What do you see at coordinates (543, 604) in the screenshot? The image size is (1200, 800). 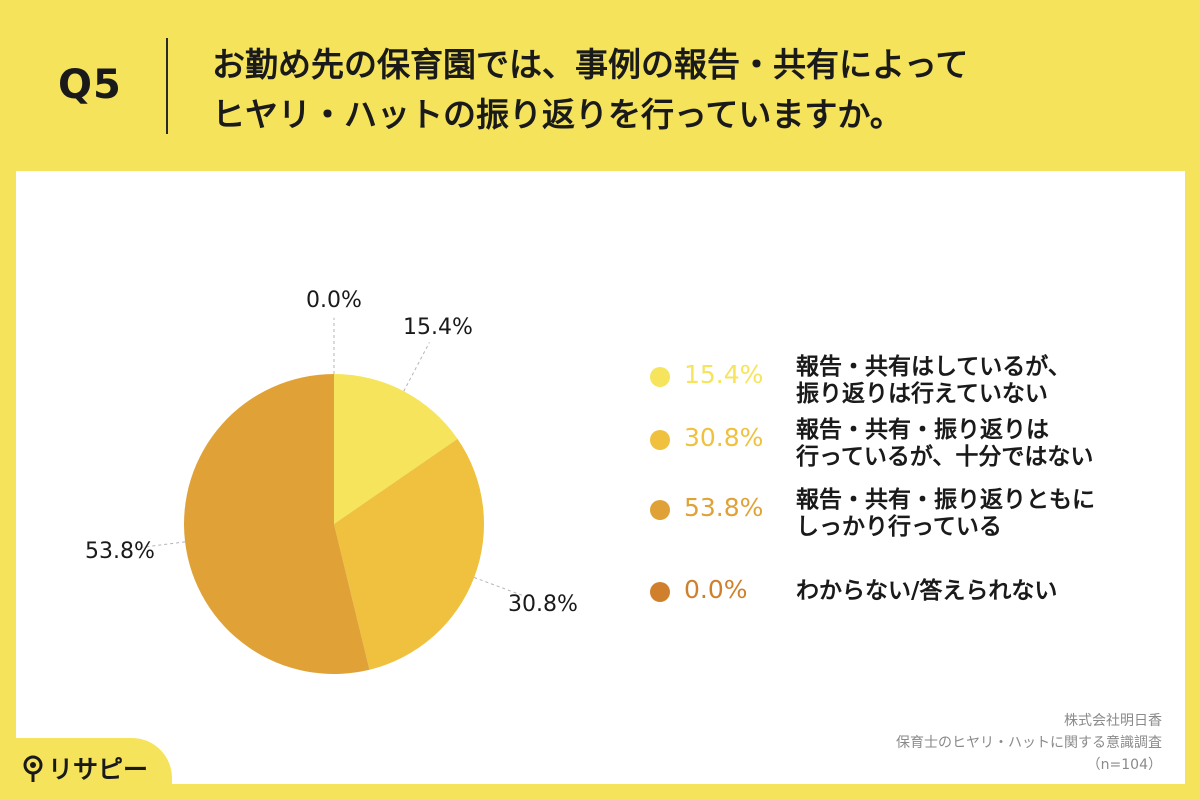 I see `slice-value-label: 30.8%` at bounding box center [543, 604].